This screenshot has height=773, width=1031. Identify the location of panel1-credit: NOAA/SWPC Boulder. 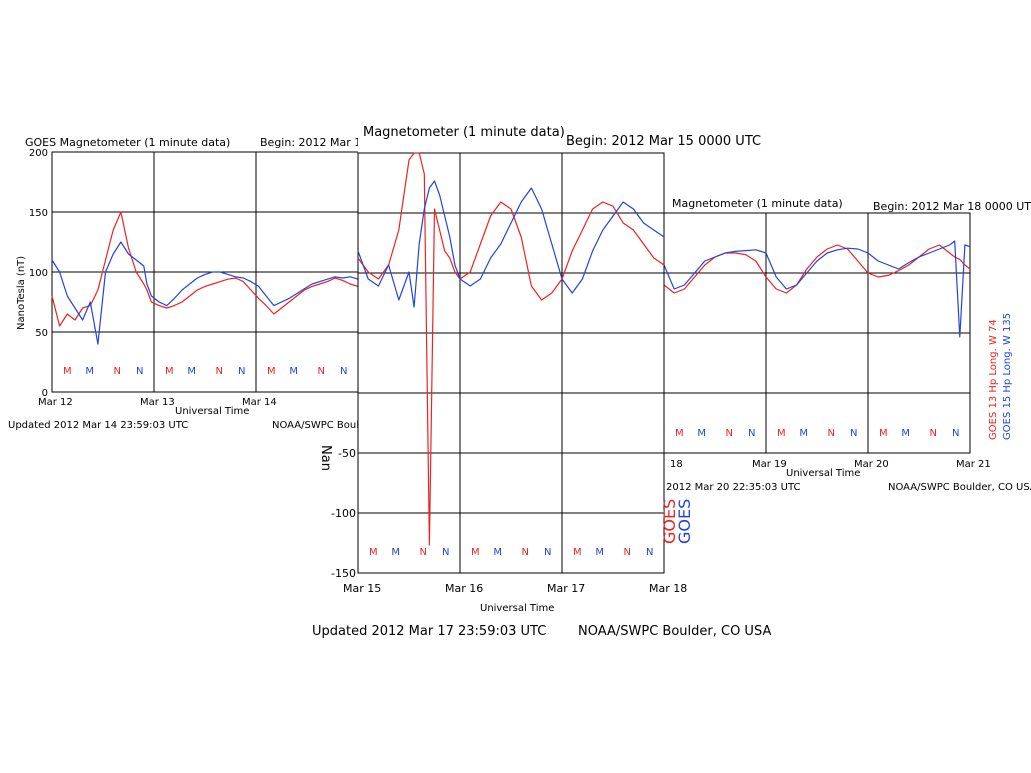
(324, 425).